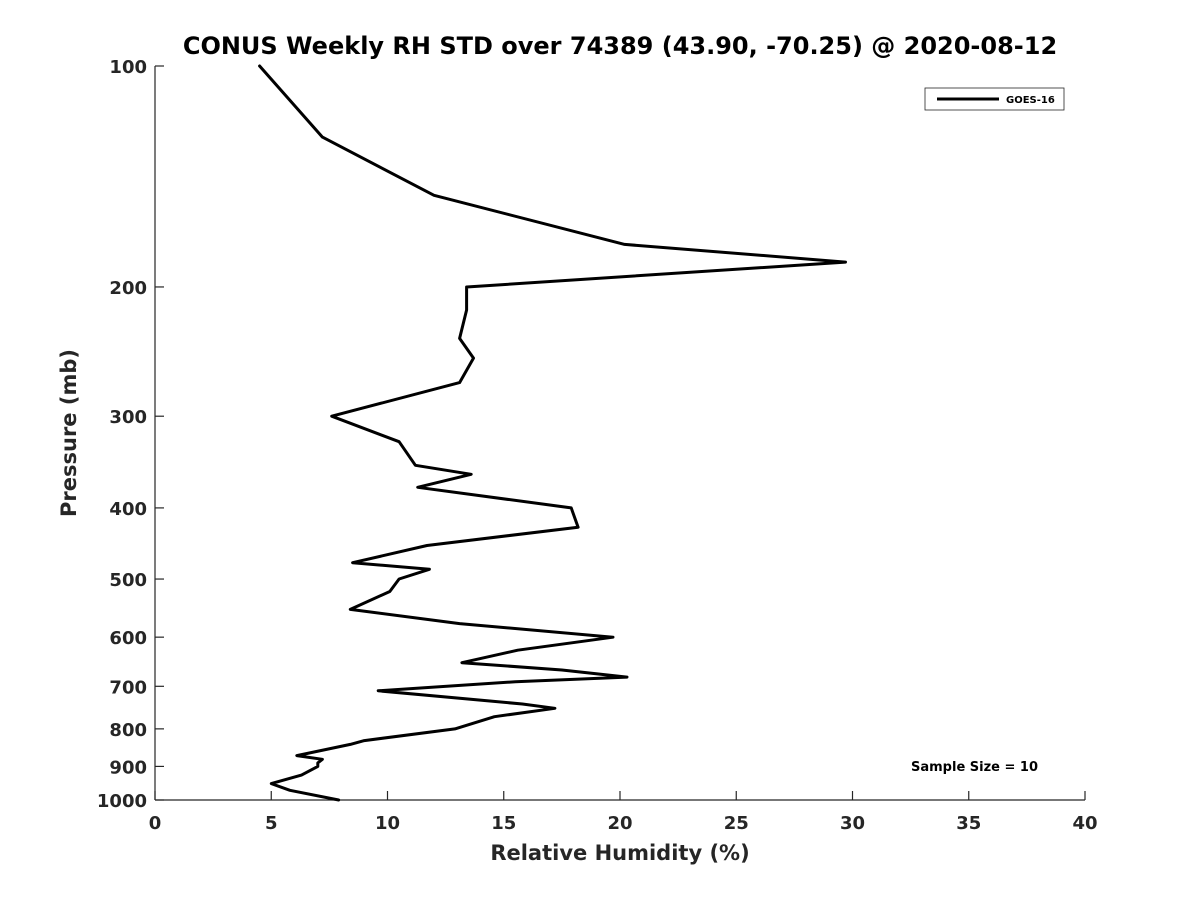  Describe the element at coordinates (128, 417) in the screenshot. I see `y-tick-label: 300` at that location.